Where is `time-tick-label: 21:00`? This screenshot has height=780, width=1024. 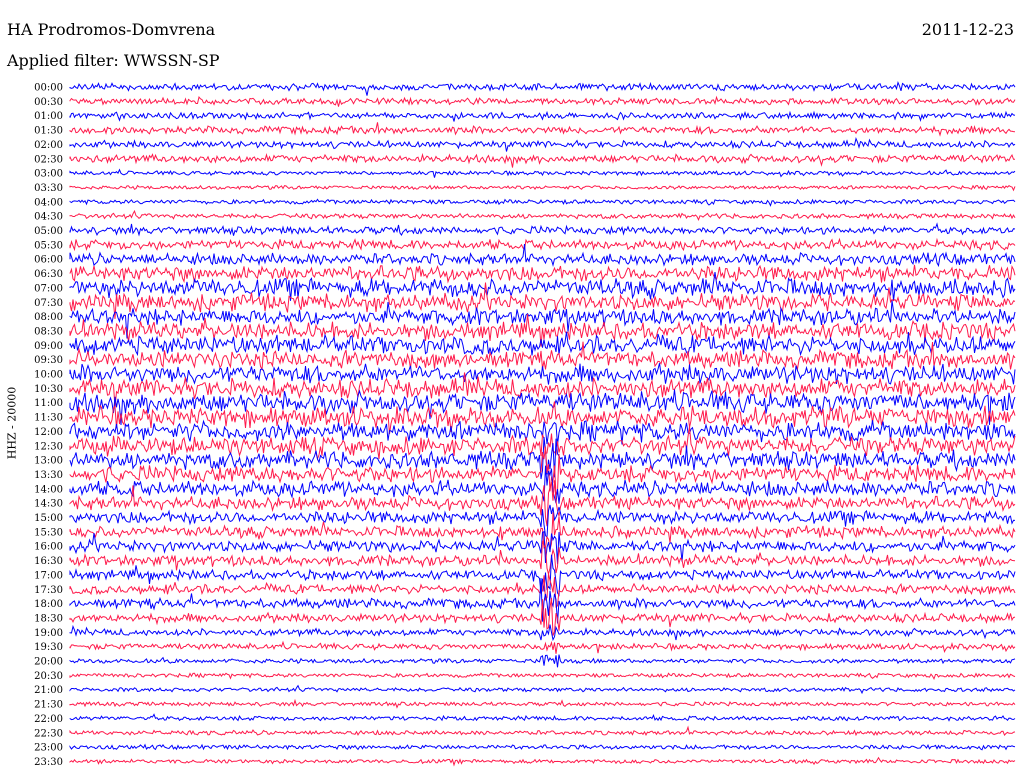 time-tick-label: 21:00 is located at coordinates (48, 690).